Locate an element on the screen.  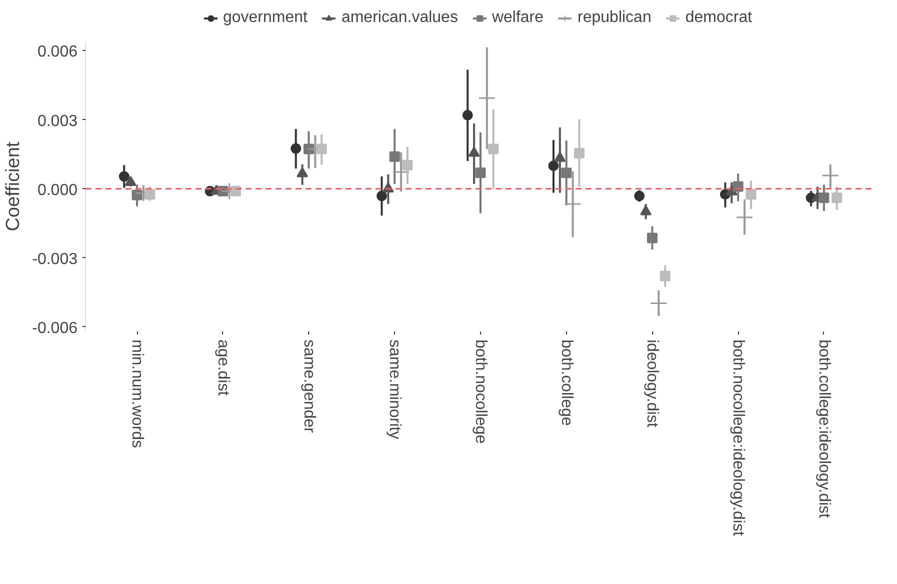
y-tick-label: -0.003 is located at coordinates (55, 259).